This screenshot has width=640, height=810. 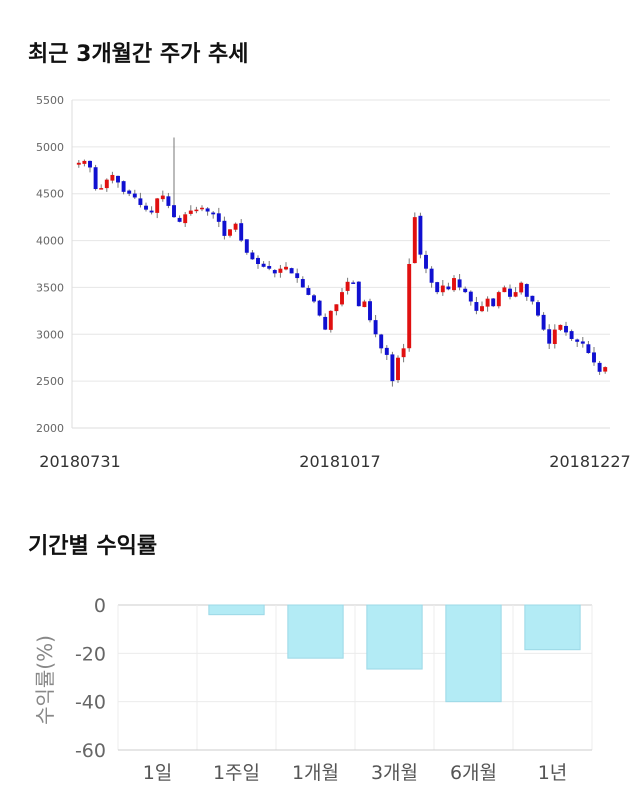 I want to click on returns-y-tick: -60, so click(x=90, y=751).